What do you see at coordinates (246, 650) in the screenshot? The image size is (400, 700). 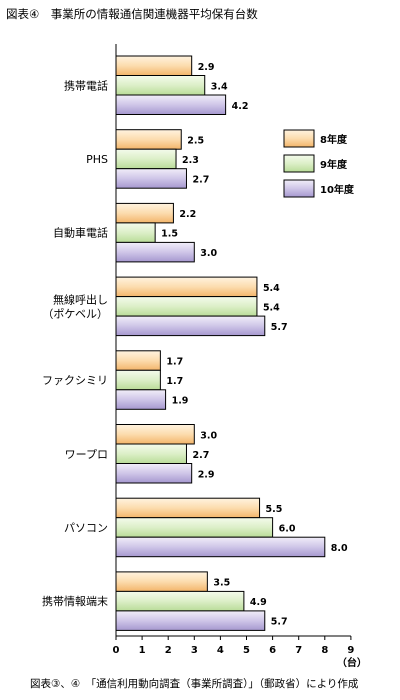 I see `x-tick-label: 5` at bounding box center [246, 650].